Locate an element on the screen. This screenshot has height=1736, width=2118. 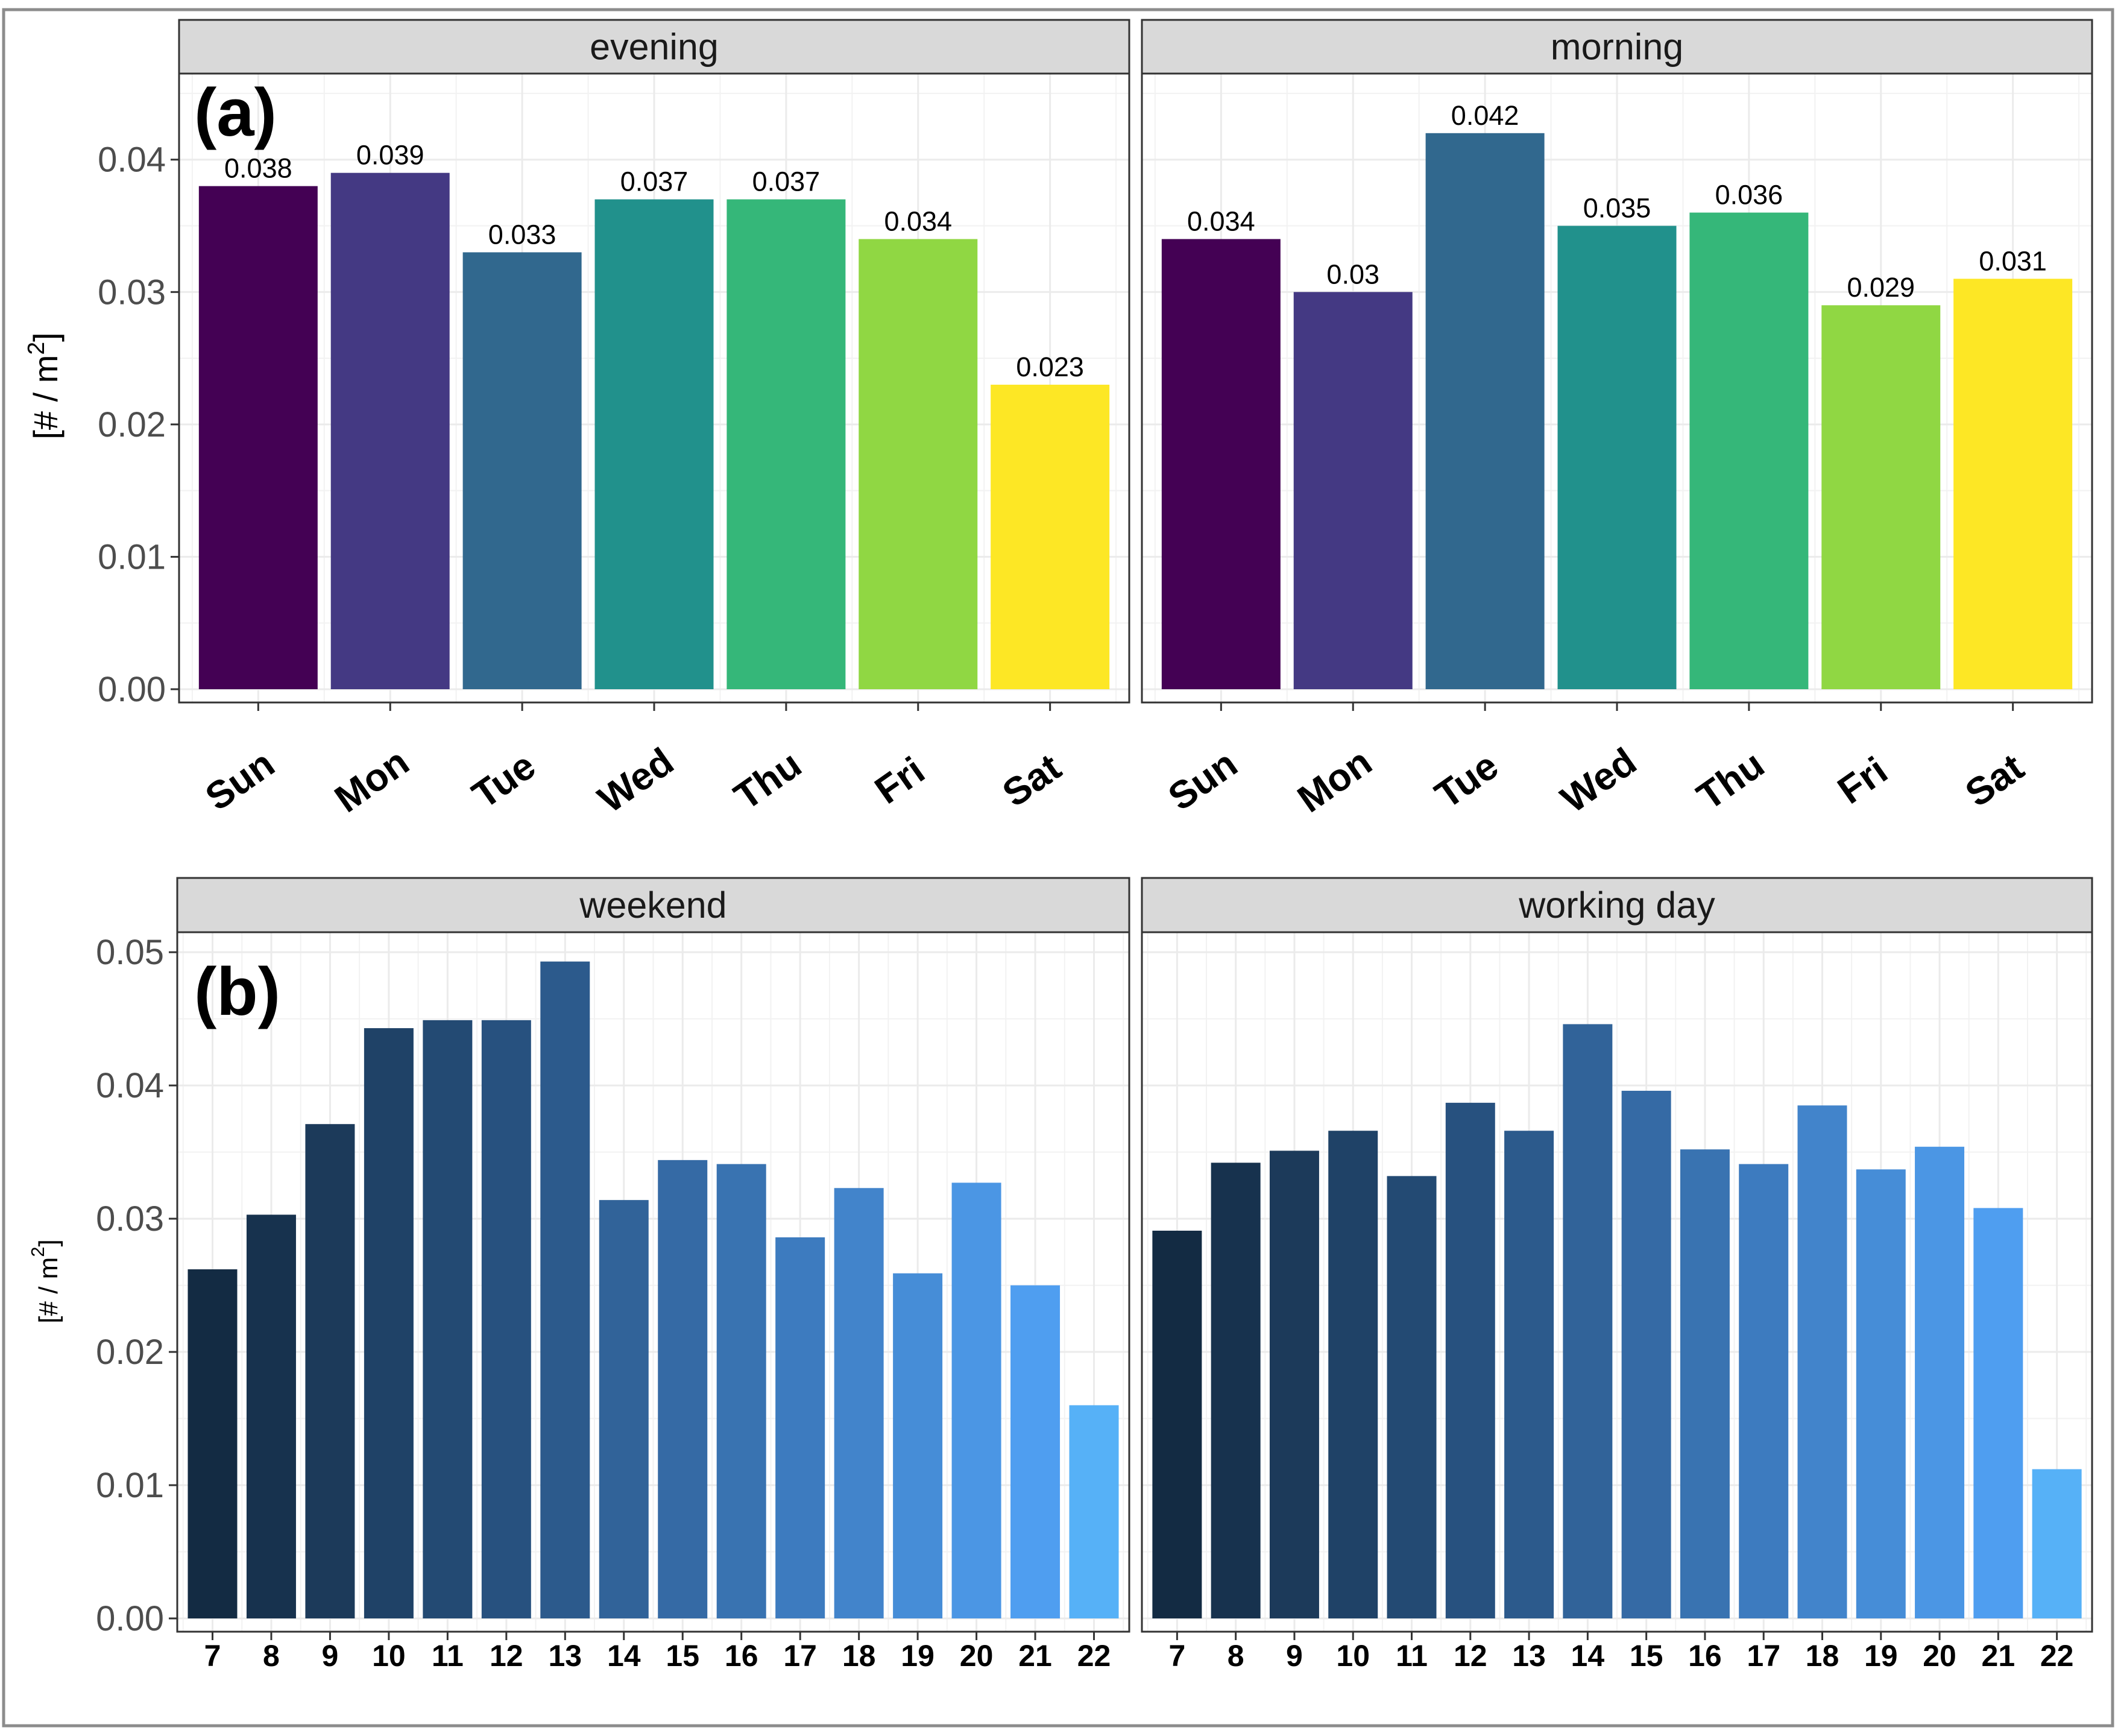
bar-morning-Wed is located at coordinates (1617, 457).